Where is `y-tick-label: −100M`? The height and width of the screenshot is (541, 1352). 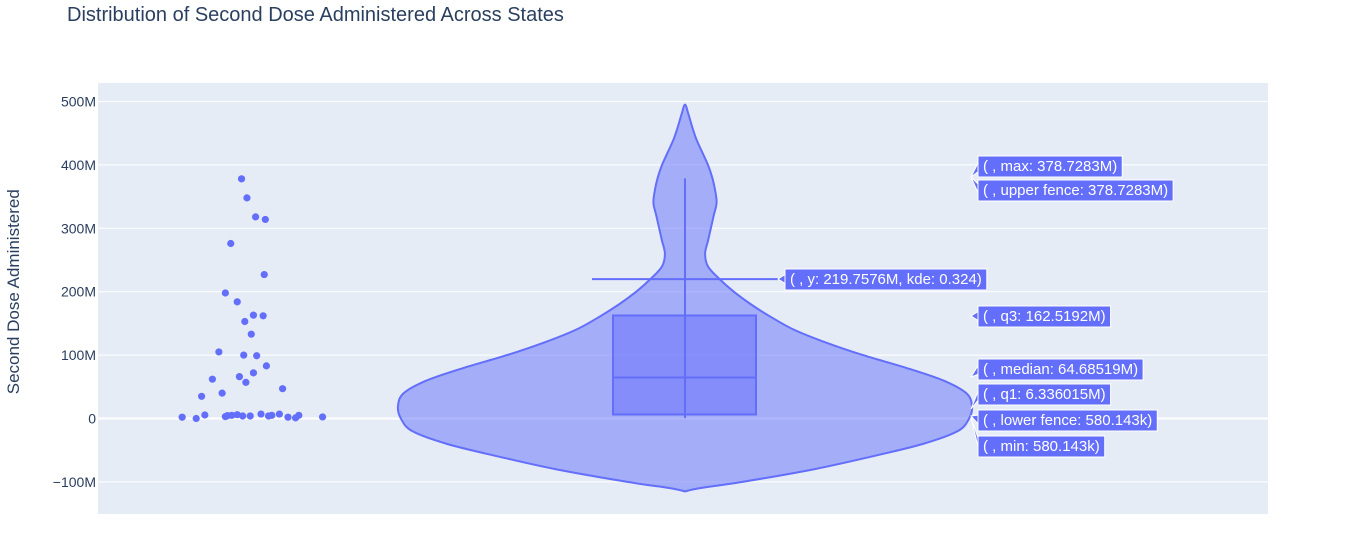 y-tick-label: −100M is located at coordinates (74, 482).